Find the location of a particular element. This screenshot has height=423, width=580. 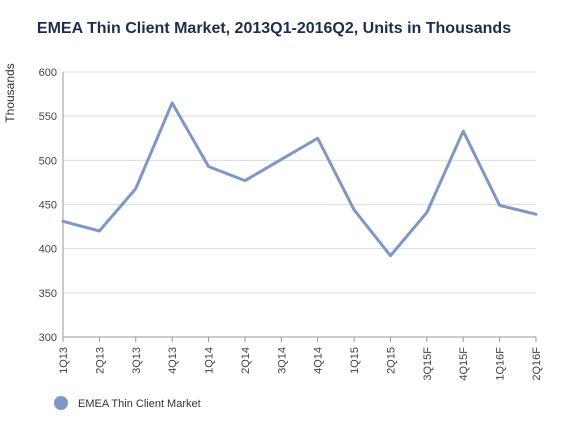

y-tick-label: 550 is located at coordinates (48, 117).